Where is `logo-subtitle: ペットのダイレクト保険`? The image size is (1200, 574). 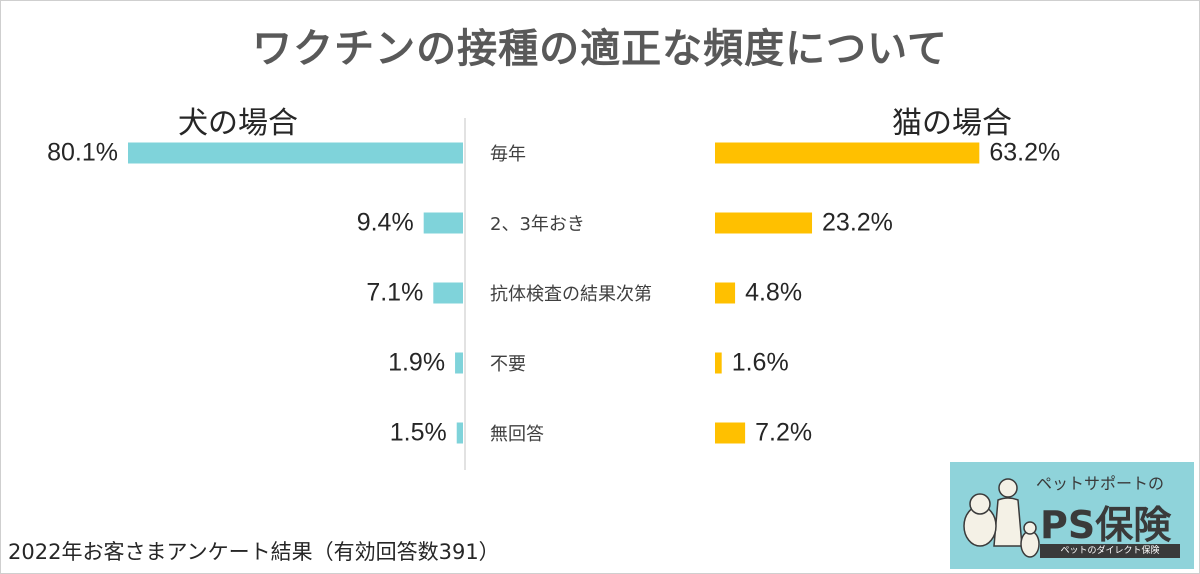 logo-subtitle: ペットのダイレクト保険 is located at coordinates (1110, 551).